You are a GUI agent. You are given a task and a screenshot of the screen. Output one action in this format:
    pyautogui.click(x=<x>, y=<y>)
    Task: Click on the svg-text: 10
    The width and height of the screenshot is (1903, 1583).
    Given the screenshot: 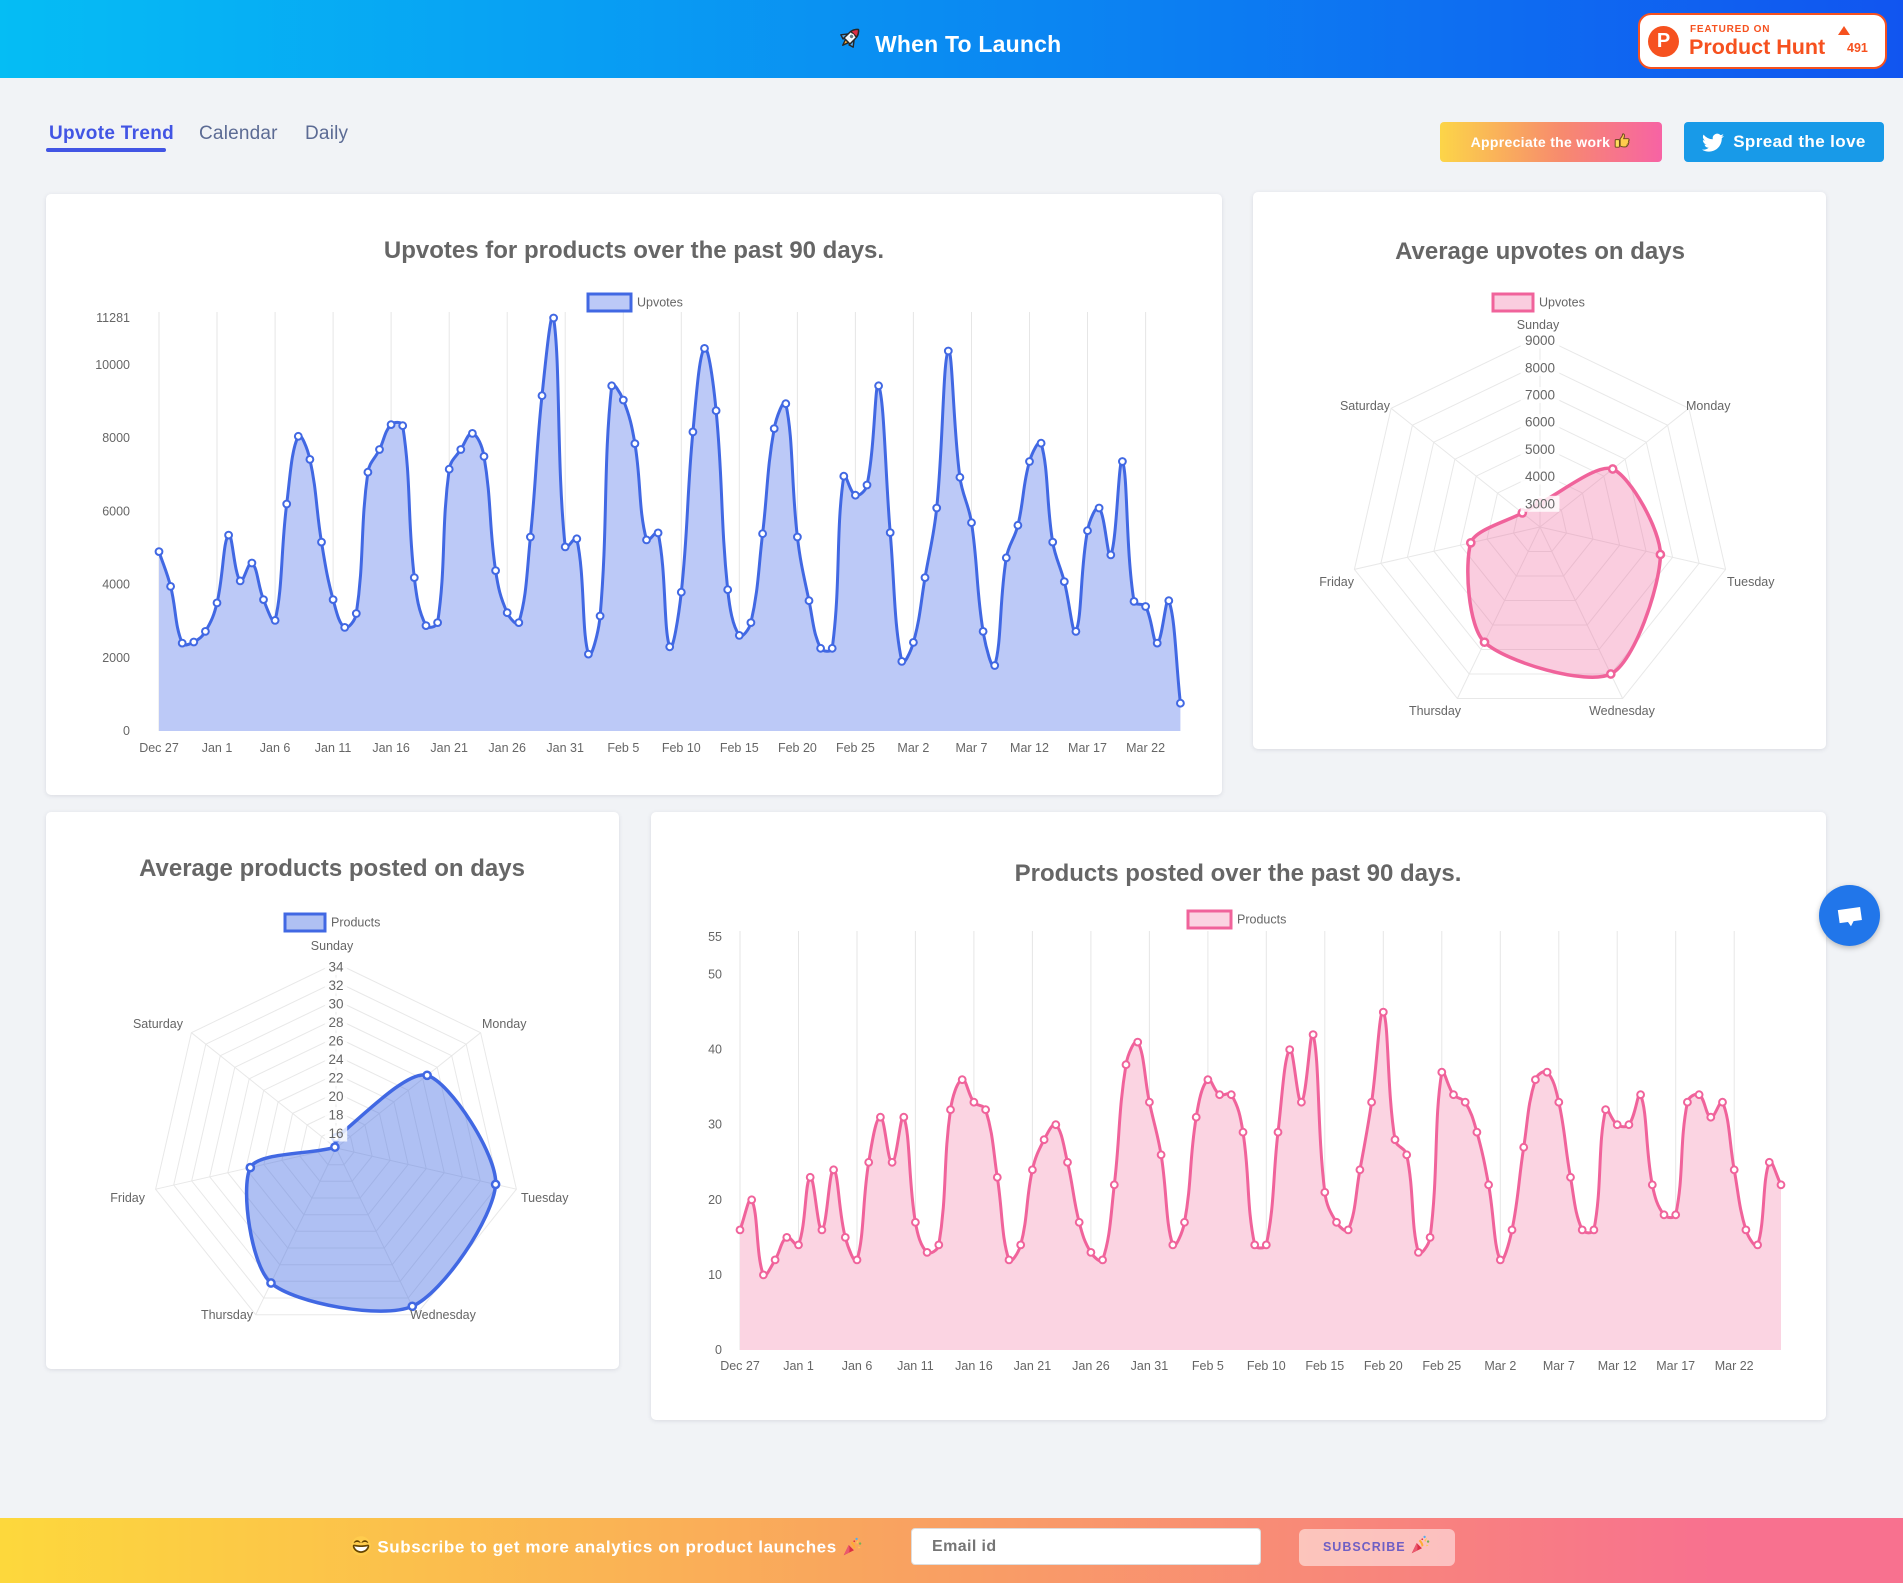 What is the action you would take?
    pyautogui.click(x=715, y=1275)
    